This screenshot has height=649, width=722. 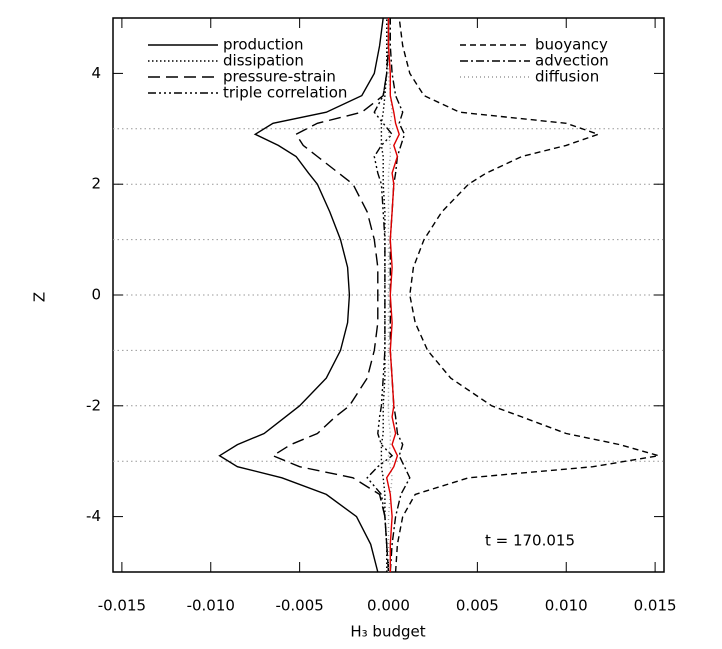 What do you see at coordinates (96, 295) in the screenshot?
I see `y-tick-label: 0` at bounding box center [96, 295].